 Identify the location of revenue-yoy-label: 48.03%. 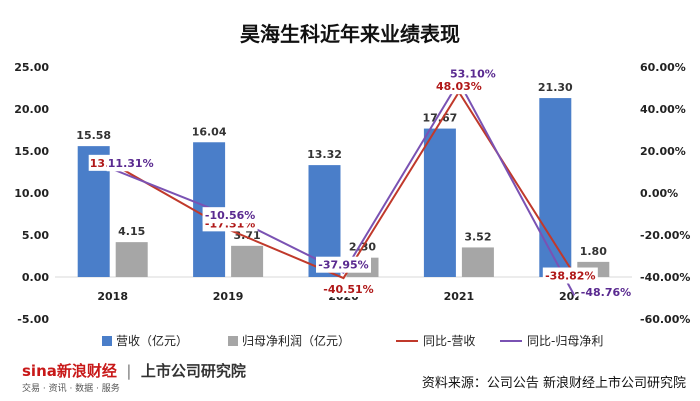
(459, 86).